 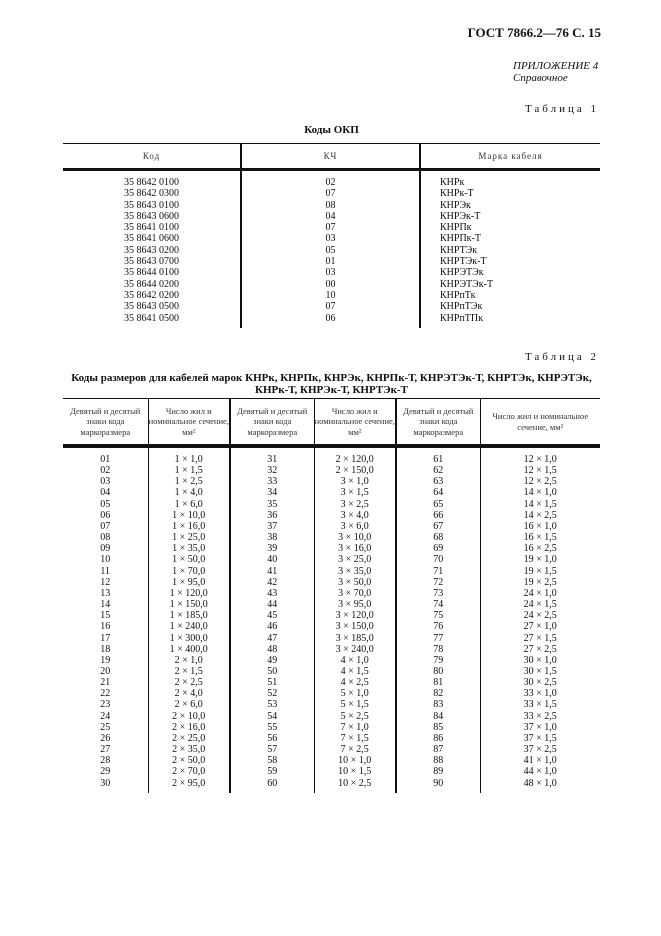 What do you see at coordinates (188, 772) in the screenshot?
I see `table-cell: 2 × 70,0` at bounding box center [188, 772].